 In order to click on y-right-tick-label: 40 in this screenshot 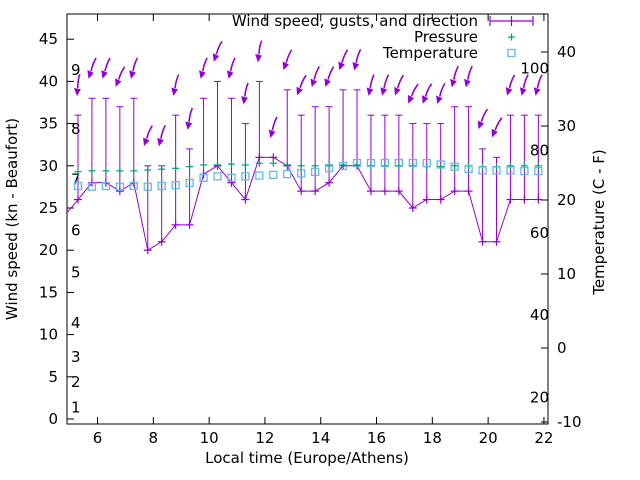, I will do `click(566, 52)`.